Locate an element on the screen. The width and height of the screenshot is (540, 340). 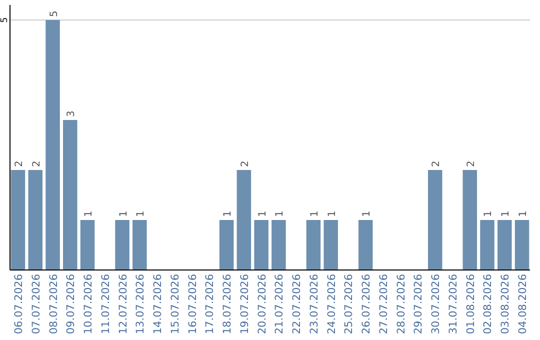
x-tick-label: 19.07.2026 is located at coordinates (244, 304).